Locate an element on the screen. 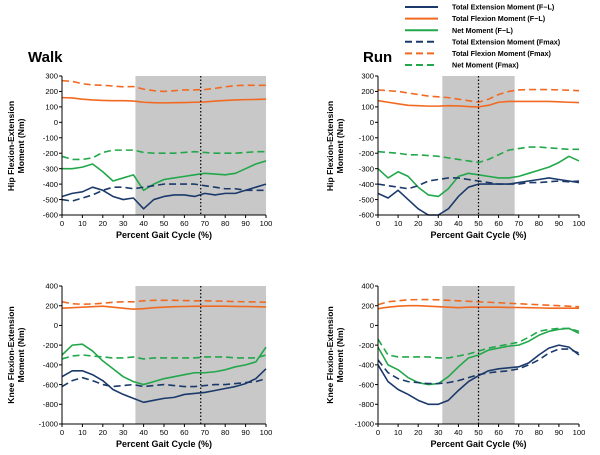 The width and height of the screenshot is (600, 455). legend-label-2: Total Flexion Moment (F−L) is located at coordinates (499, 18).